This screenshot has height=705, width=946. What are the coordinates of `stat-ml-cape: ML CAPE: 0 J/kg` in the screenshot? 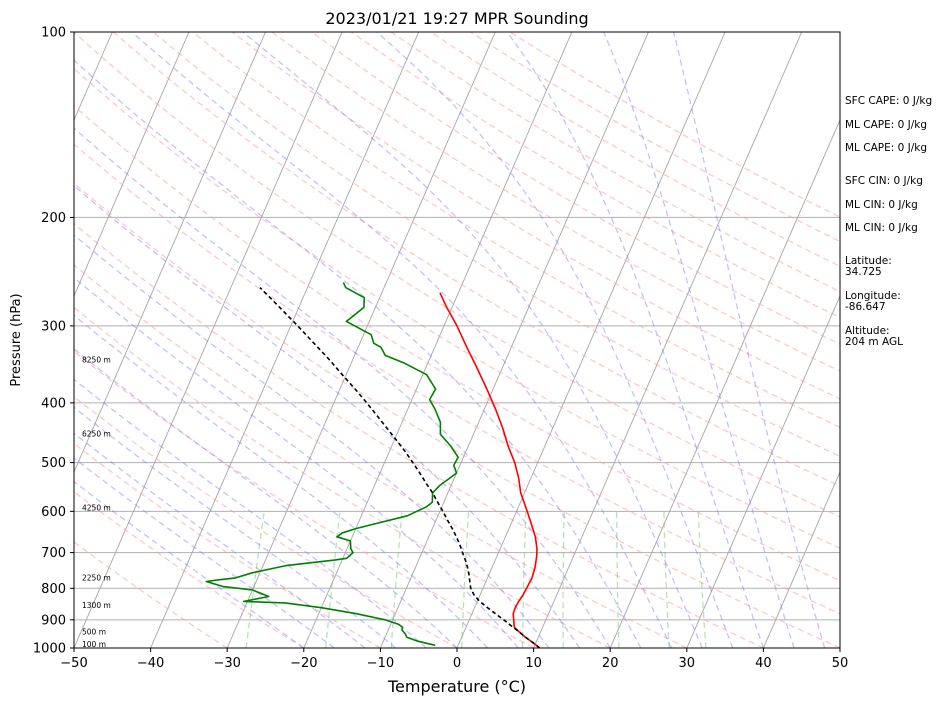 It's located at (886, 125).